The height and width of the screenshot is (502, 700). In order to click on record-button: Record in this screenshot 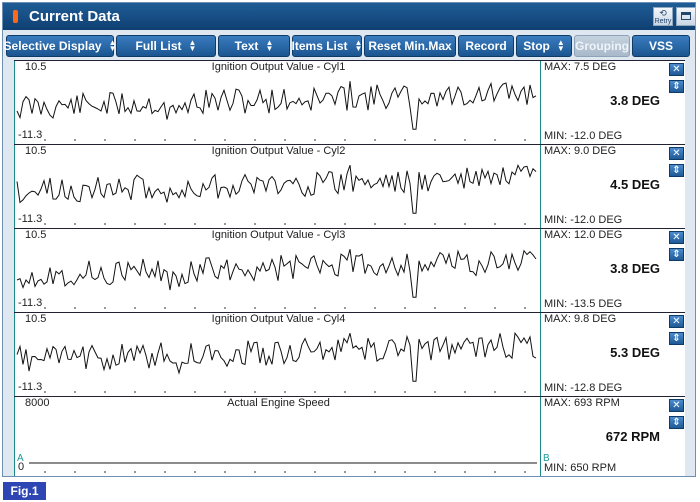, I will do `click(486, 46)`.